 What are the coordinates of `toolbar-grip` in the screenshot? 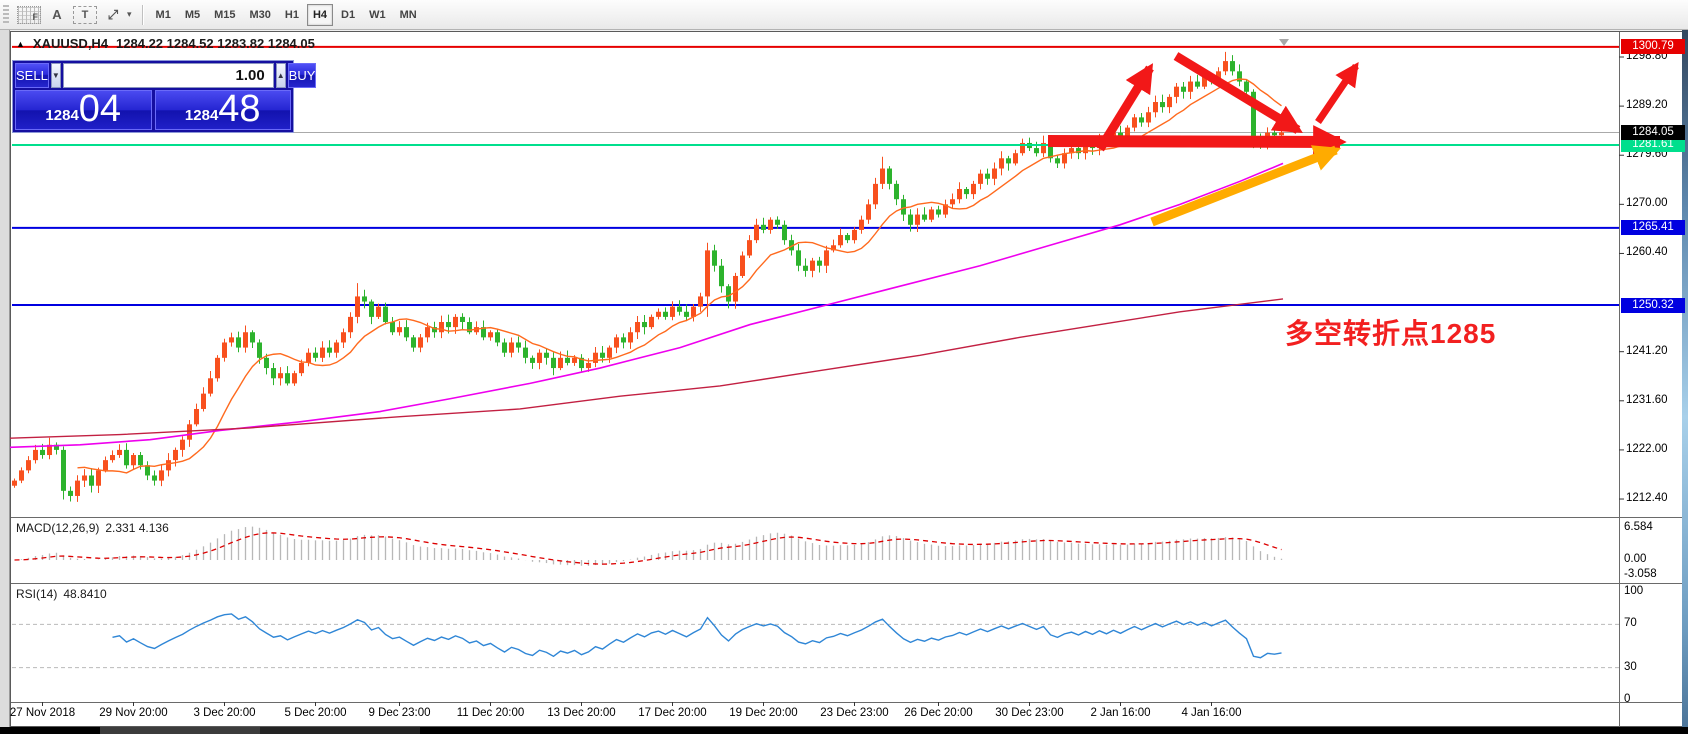 It's located at (6, 14).